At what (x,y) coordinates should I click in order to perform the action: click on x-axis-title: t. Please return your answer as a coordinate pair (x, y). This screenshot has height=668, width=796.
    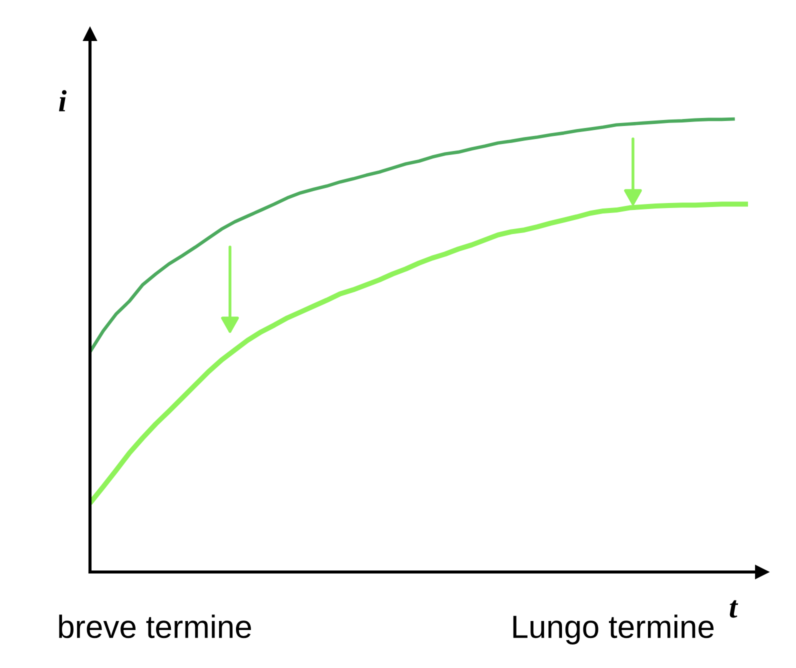
    Looking at the image, I should click on (734, 609).